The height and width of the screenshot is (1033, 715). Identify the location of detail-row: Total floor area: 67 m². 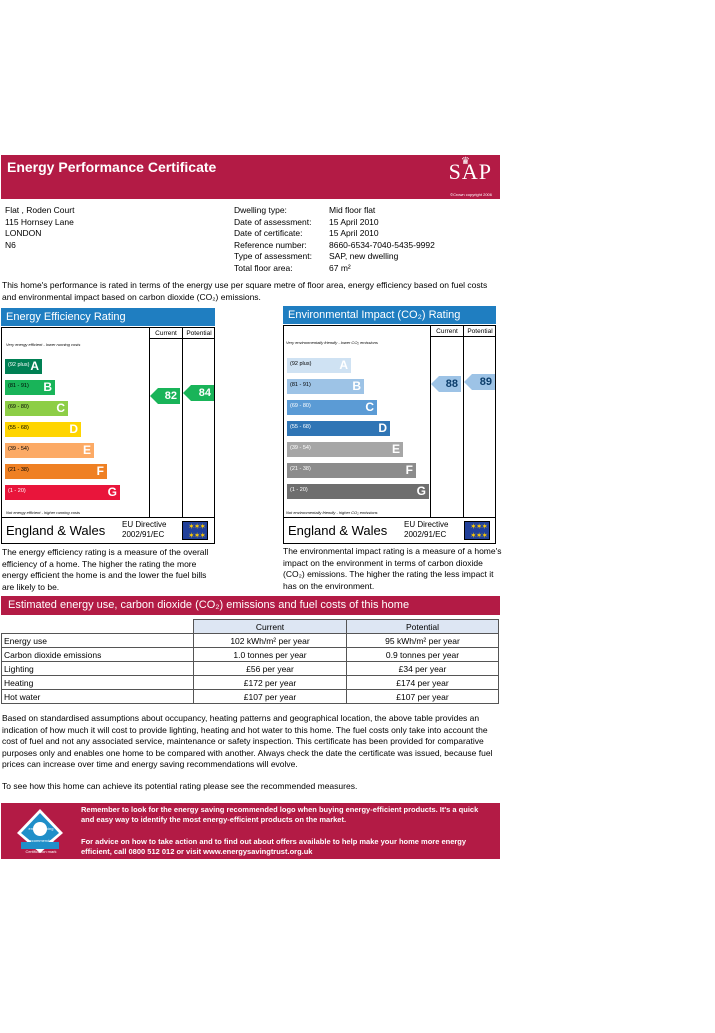
(334, 269).